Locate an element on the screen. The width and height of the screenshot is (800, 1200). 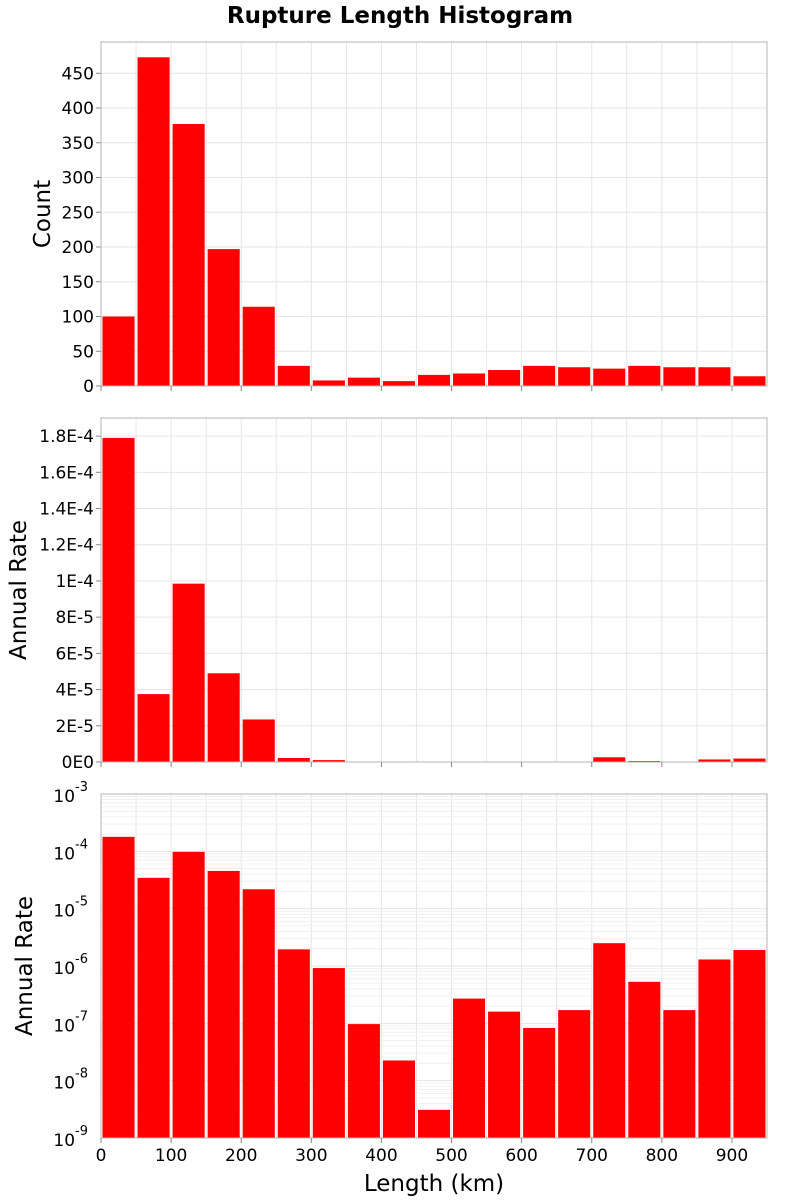
y-tick-label: 10-8 is located at coordinates (70, 1080).